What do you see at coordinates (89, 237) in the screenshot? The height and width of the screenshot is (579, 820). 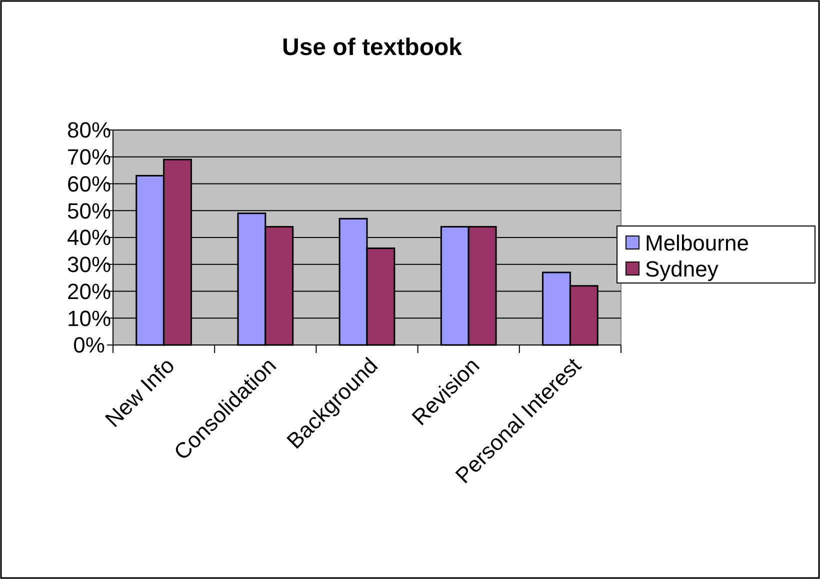 I see `y-tick-label: 40%` at bounding box center [89, 237].